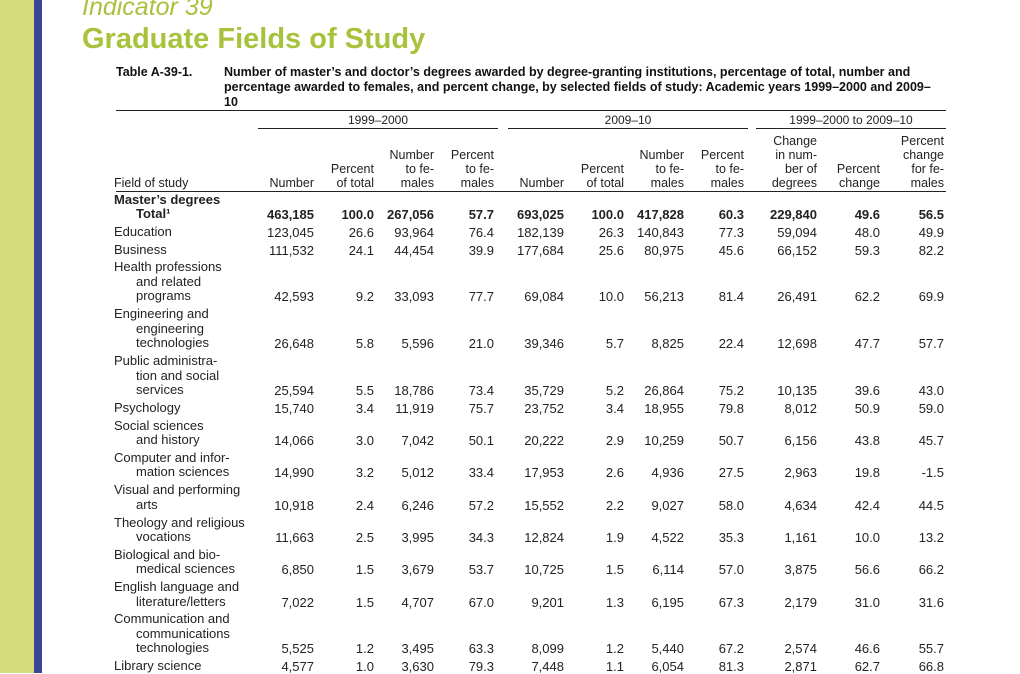 This screenshot has width=1020, height=674. Describe the element at coordinates (800, 570) in the screenshot. I see `table-cell-c9: 3,875` at that location.